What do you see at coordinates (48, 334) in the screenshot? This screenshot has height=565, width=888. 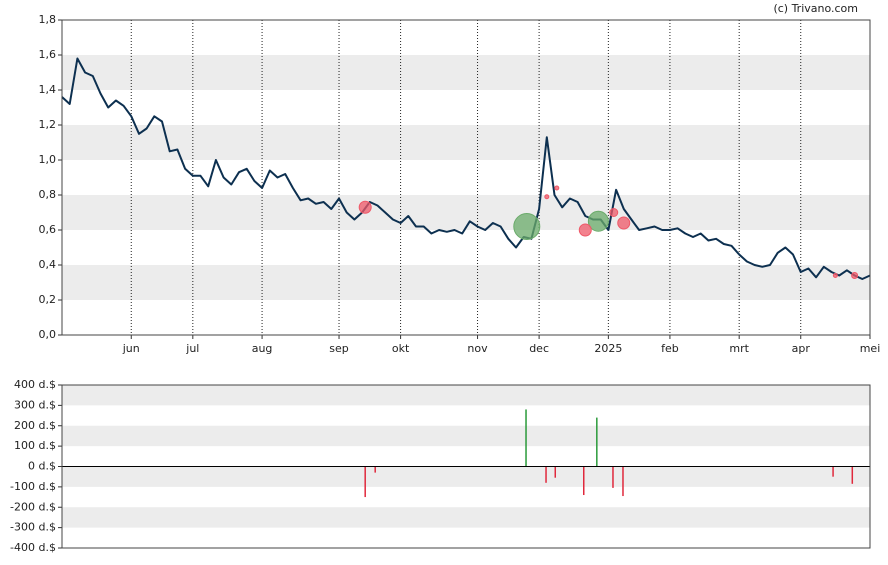 I see `y-tick-label: 0,0` at bounding box center [48, 334].